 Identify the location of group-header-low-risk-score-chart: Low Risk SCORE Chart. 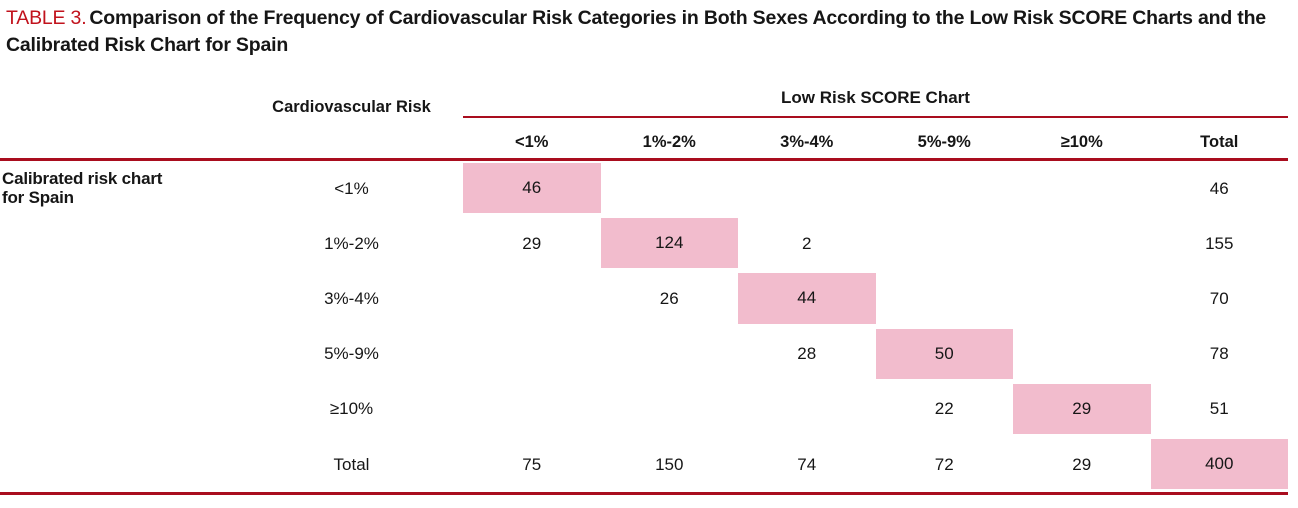
(875, 100).